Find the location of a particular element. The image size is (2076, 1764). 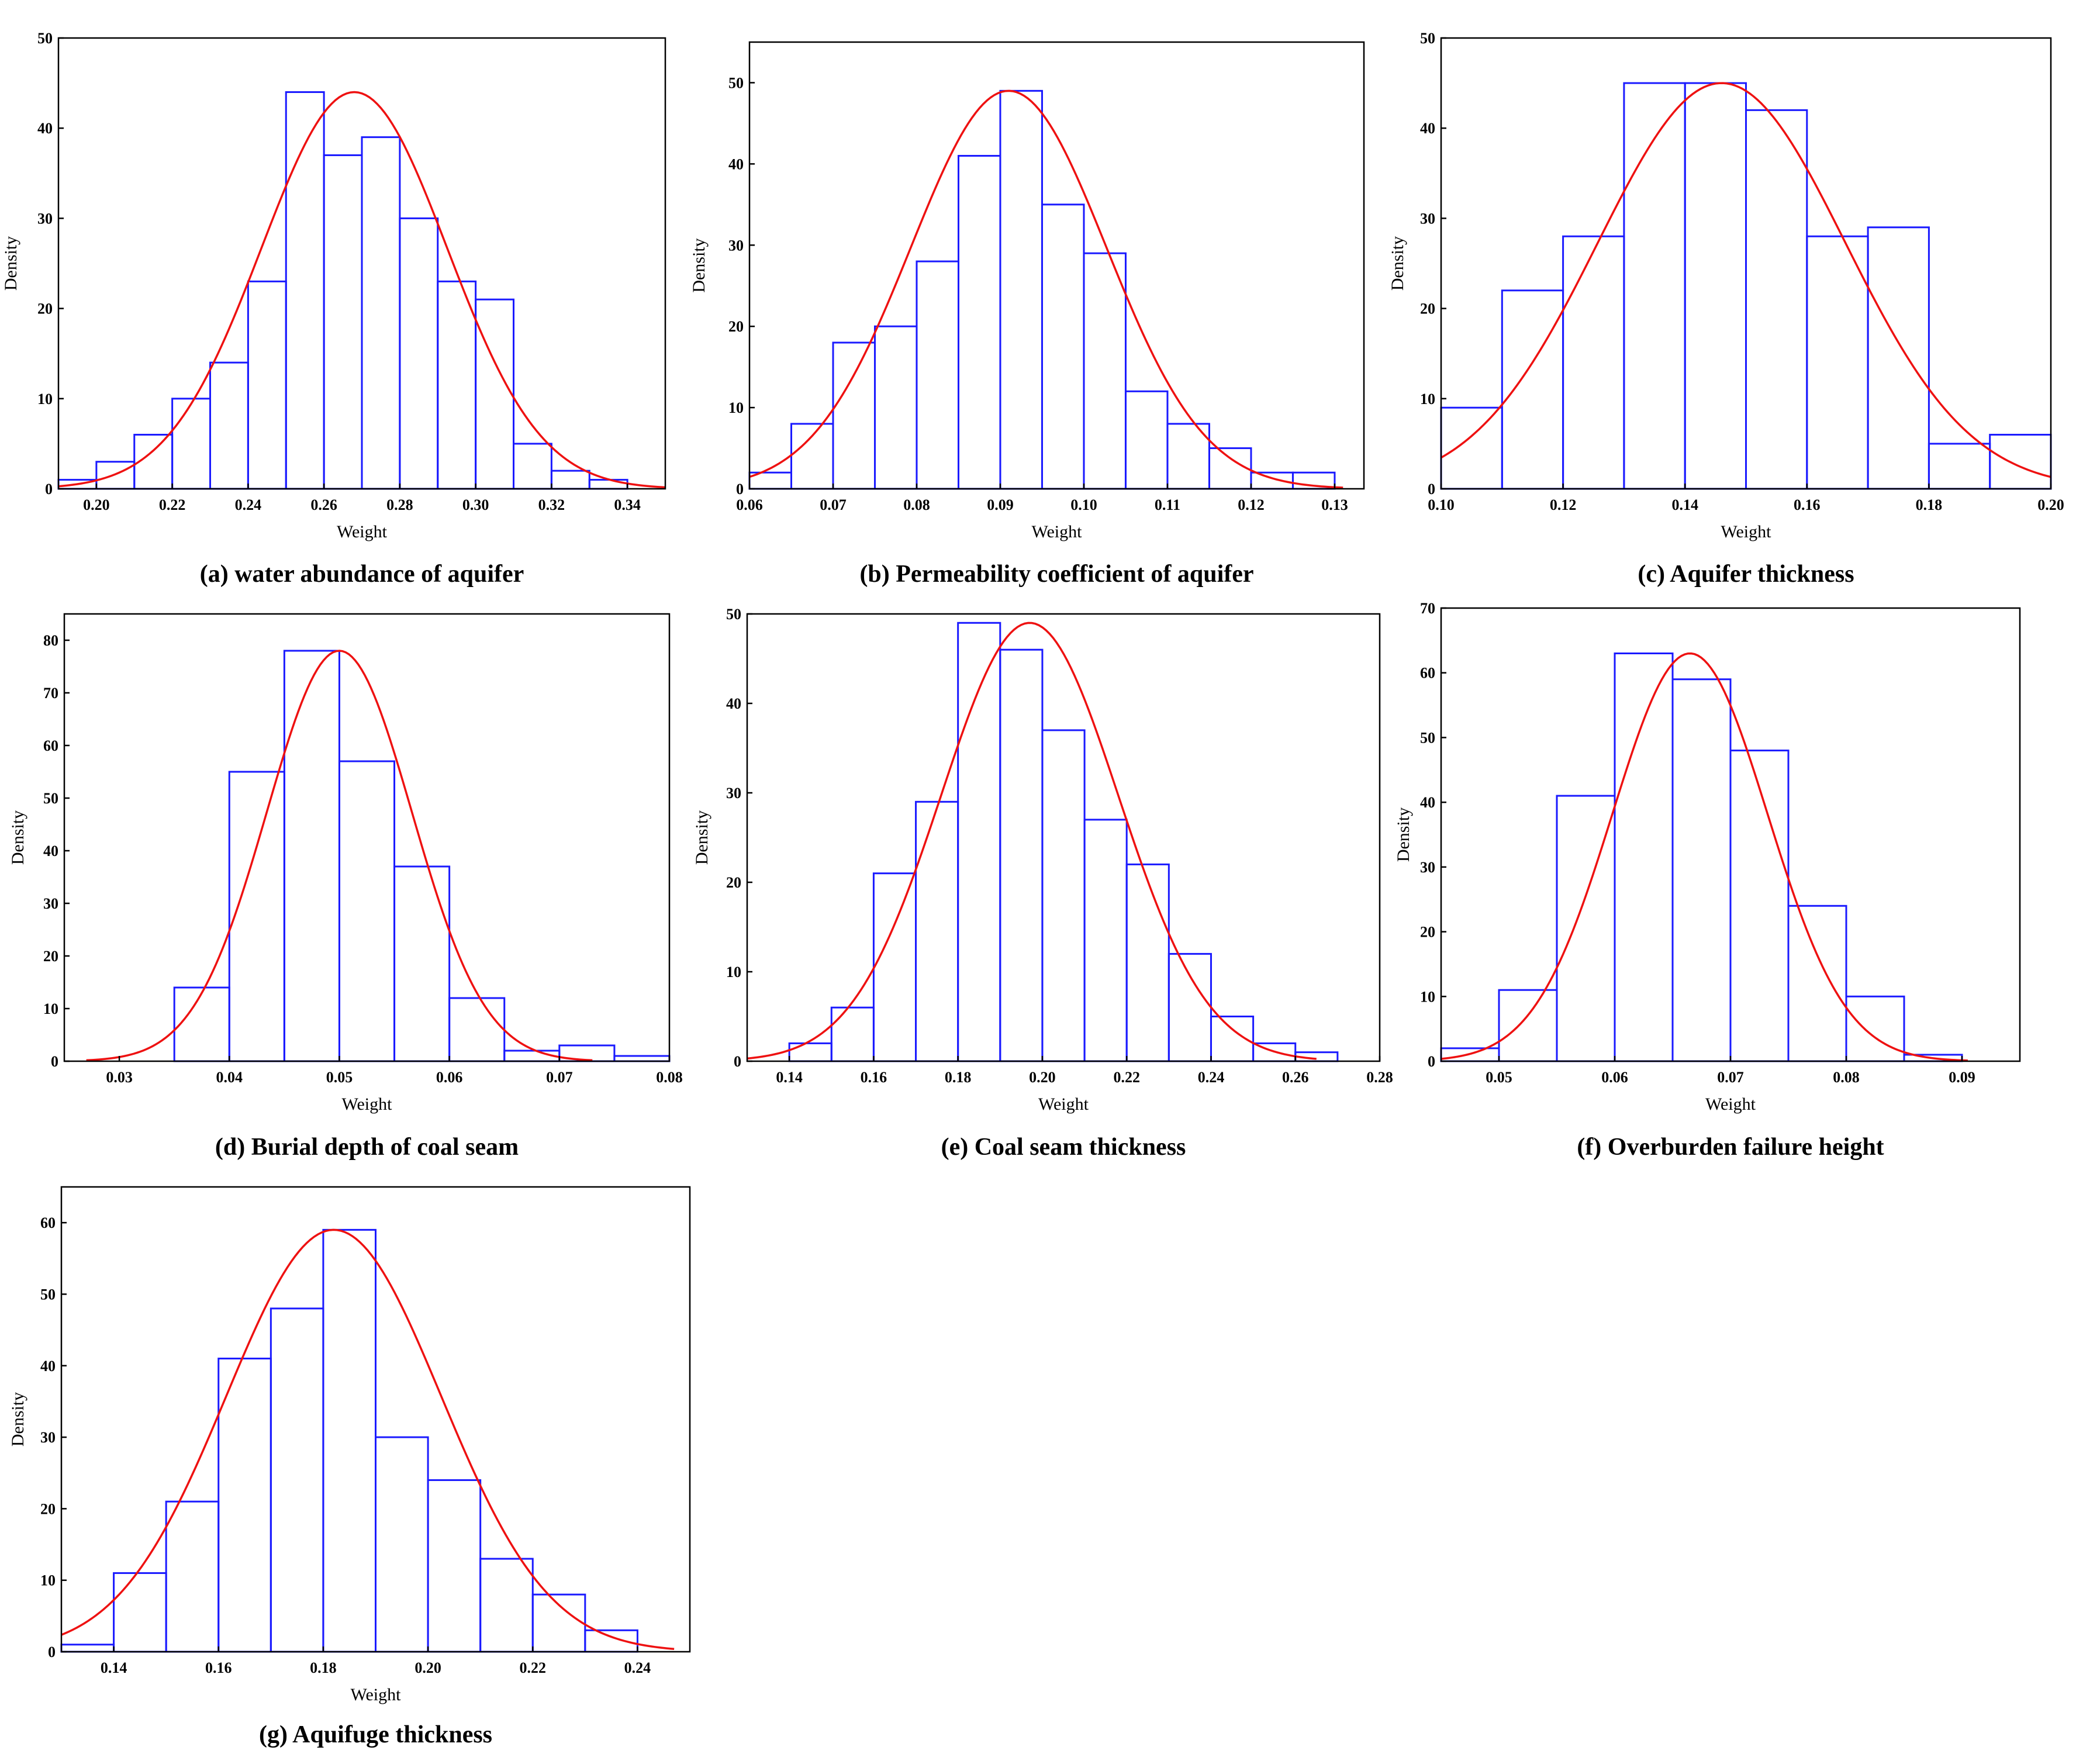

x-tick-label: 0.07 is located at coordinates (833, 504).